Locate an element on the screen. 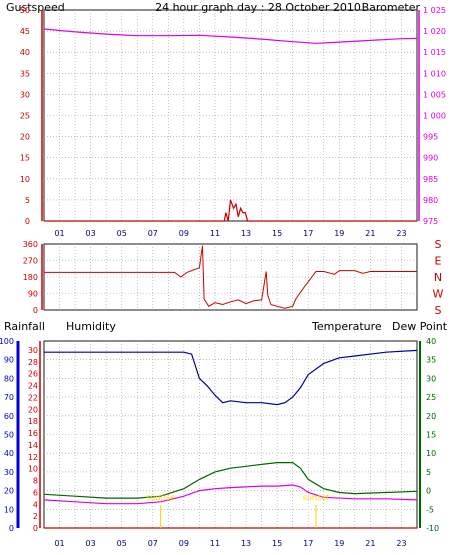  baro-tick-label: 990 is located at coordinates (430, 158).